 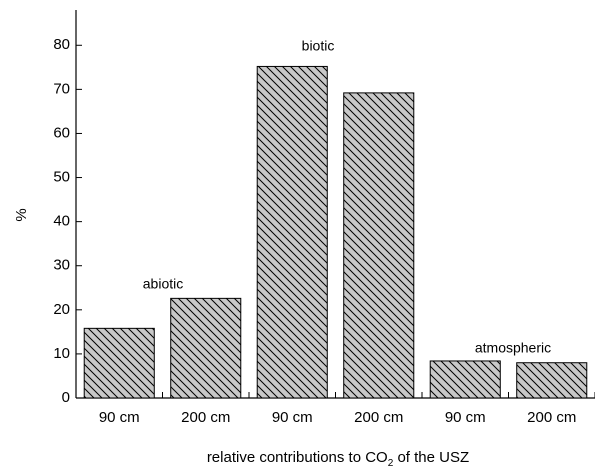 I want to click on y-tick-label: 10, so click(x=61, y=353).